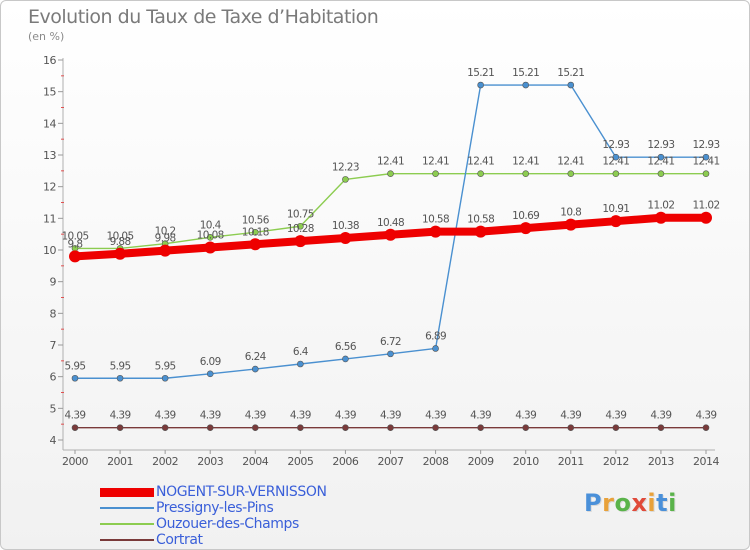 The height and width of the screenshot is (550, 750). What do you see at coordinates (615, 145) in the screenshot?
I see `data-label: 12.93` at bounding box center [615, 145].